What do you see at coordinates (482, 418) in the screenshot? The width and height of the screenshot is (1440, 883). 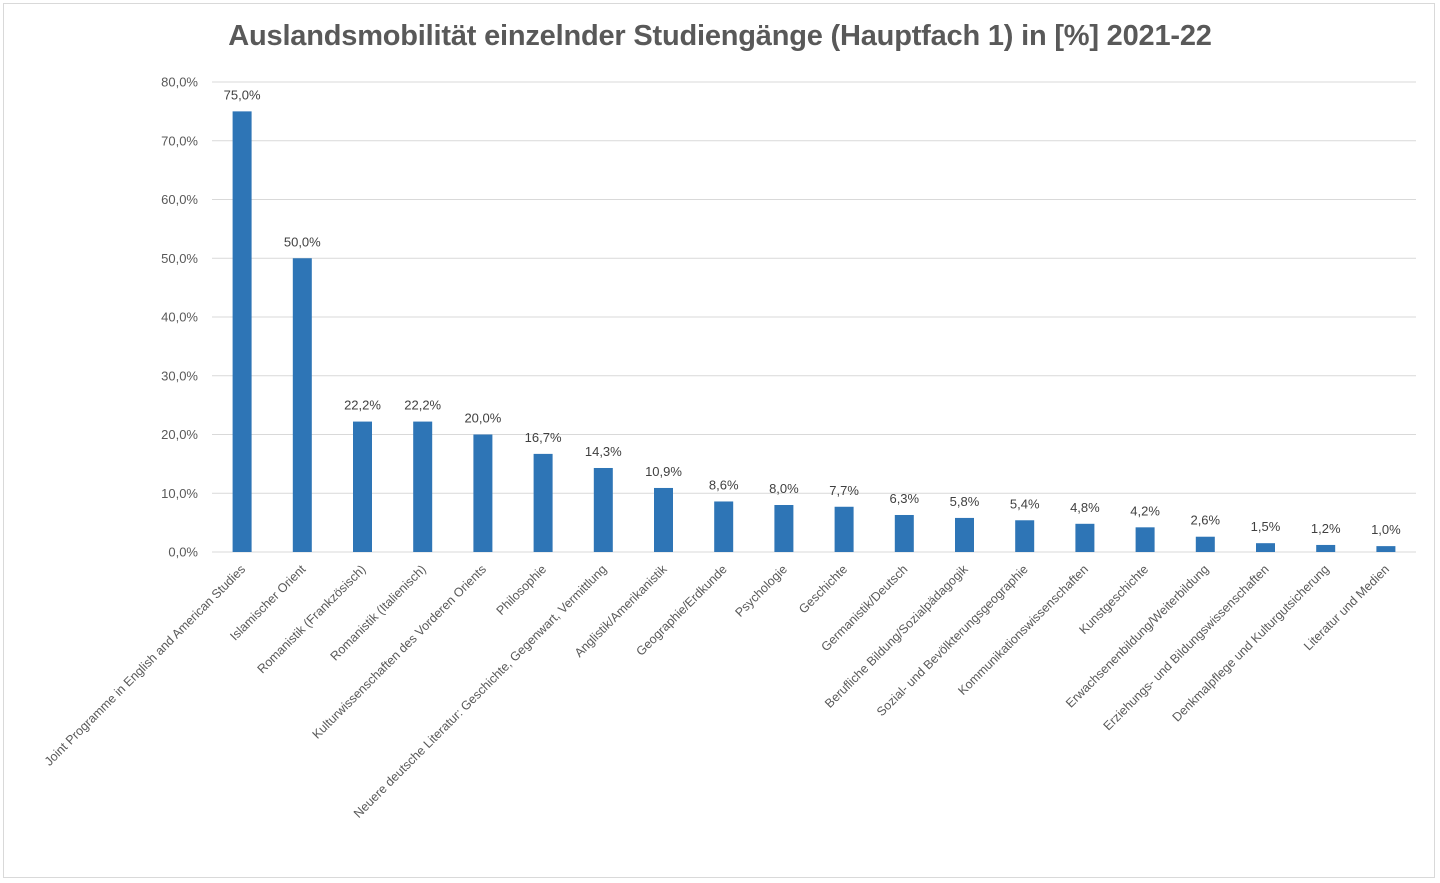 I see `data-label: 20,0%` at bounding box center [482, 418].